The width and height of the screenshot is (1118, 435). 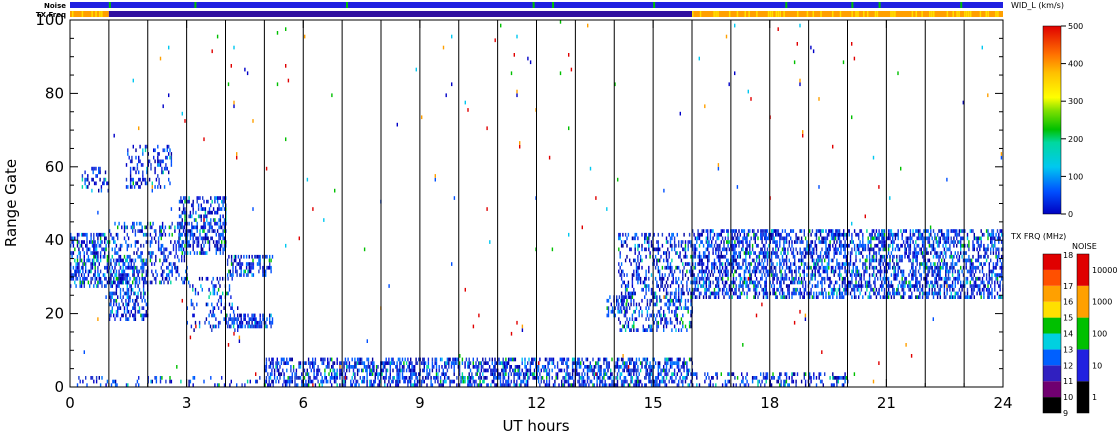 I want to click on txfreq-strip-flicker, so click(x=772, y=14).